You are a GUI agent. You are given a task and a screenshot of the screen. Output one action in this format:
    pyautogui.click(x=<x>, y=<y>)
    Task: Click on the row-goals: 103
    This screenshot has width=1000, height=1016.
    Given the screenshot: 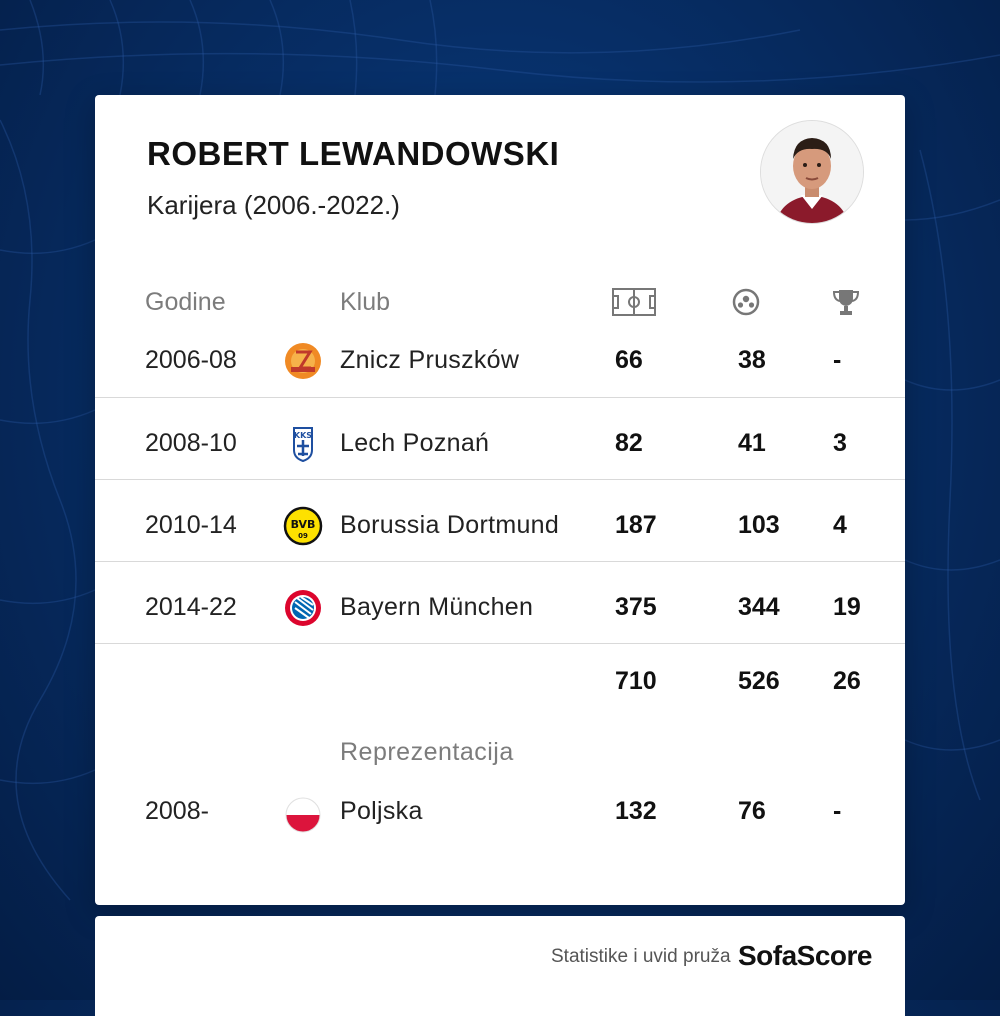 What is the action you would take?
    pyautogui.click(x=759, y=525)
    